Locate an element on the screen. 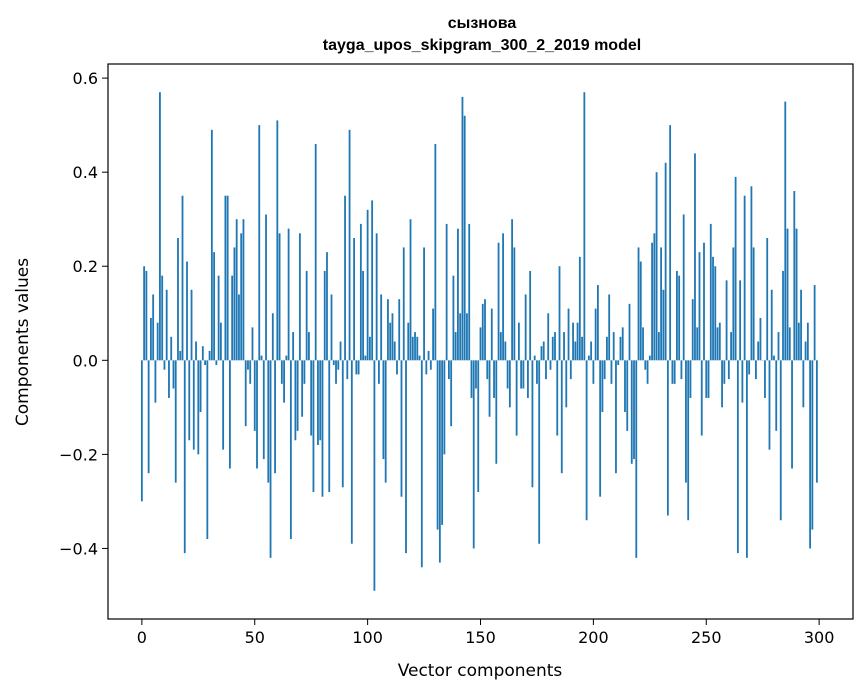 The width and height of the screenshot is (867, 696). x-tick-label: 200 is located at coordinates (593, 637).